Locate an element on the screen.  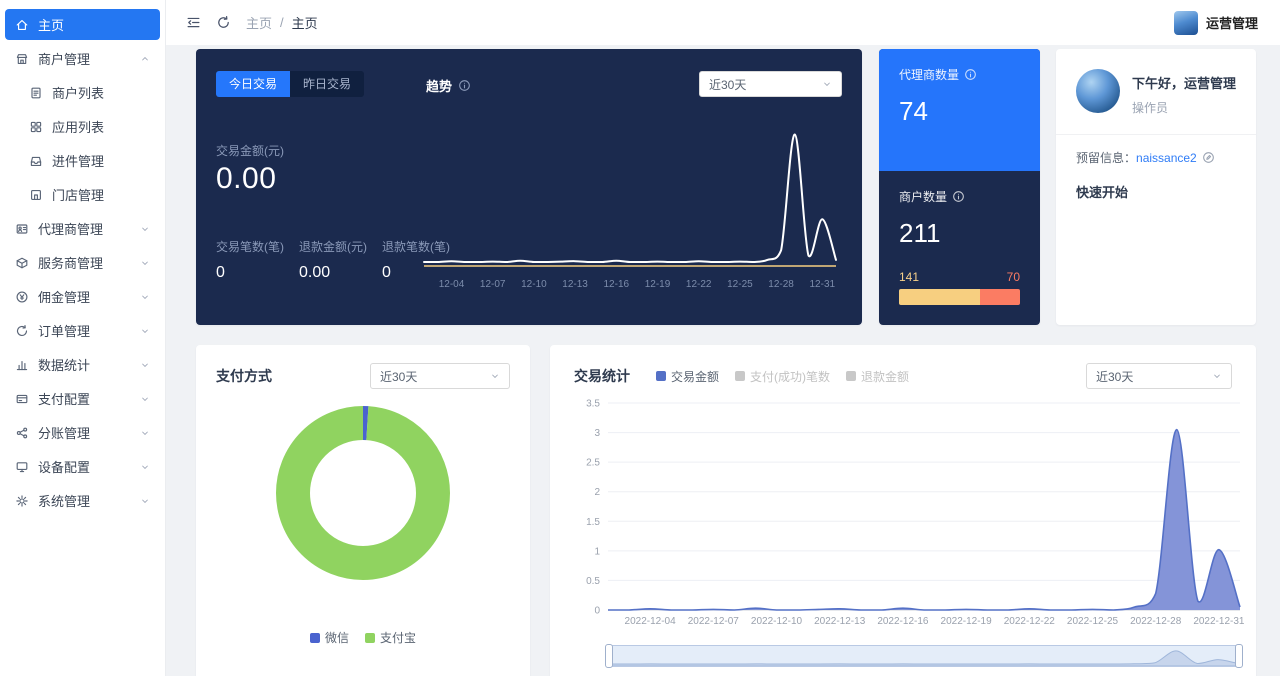
sidebar-item-label: 主页 is located at coordinates (51, 25).